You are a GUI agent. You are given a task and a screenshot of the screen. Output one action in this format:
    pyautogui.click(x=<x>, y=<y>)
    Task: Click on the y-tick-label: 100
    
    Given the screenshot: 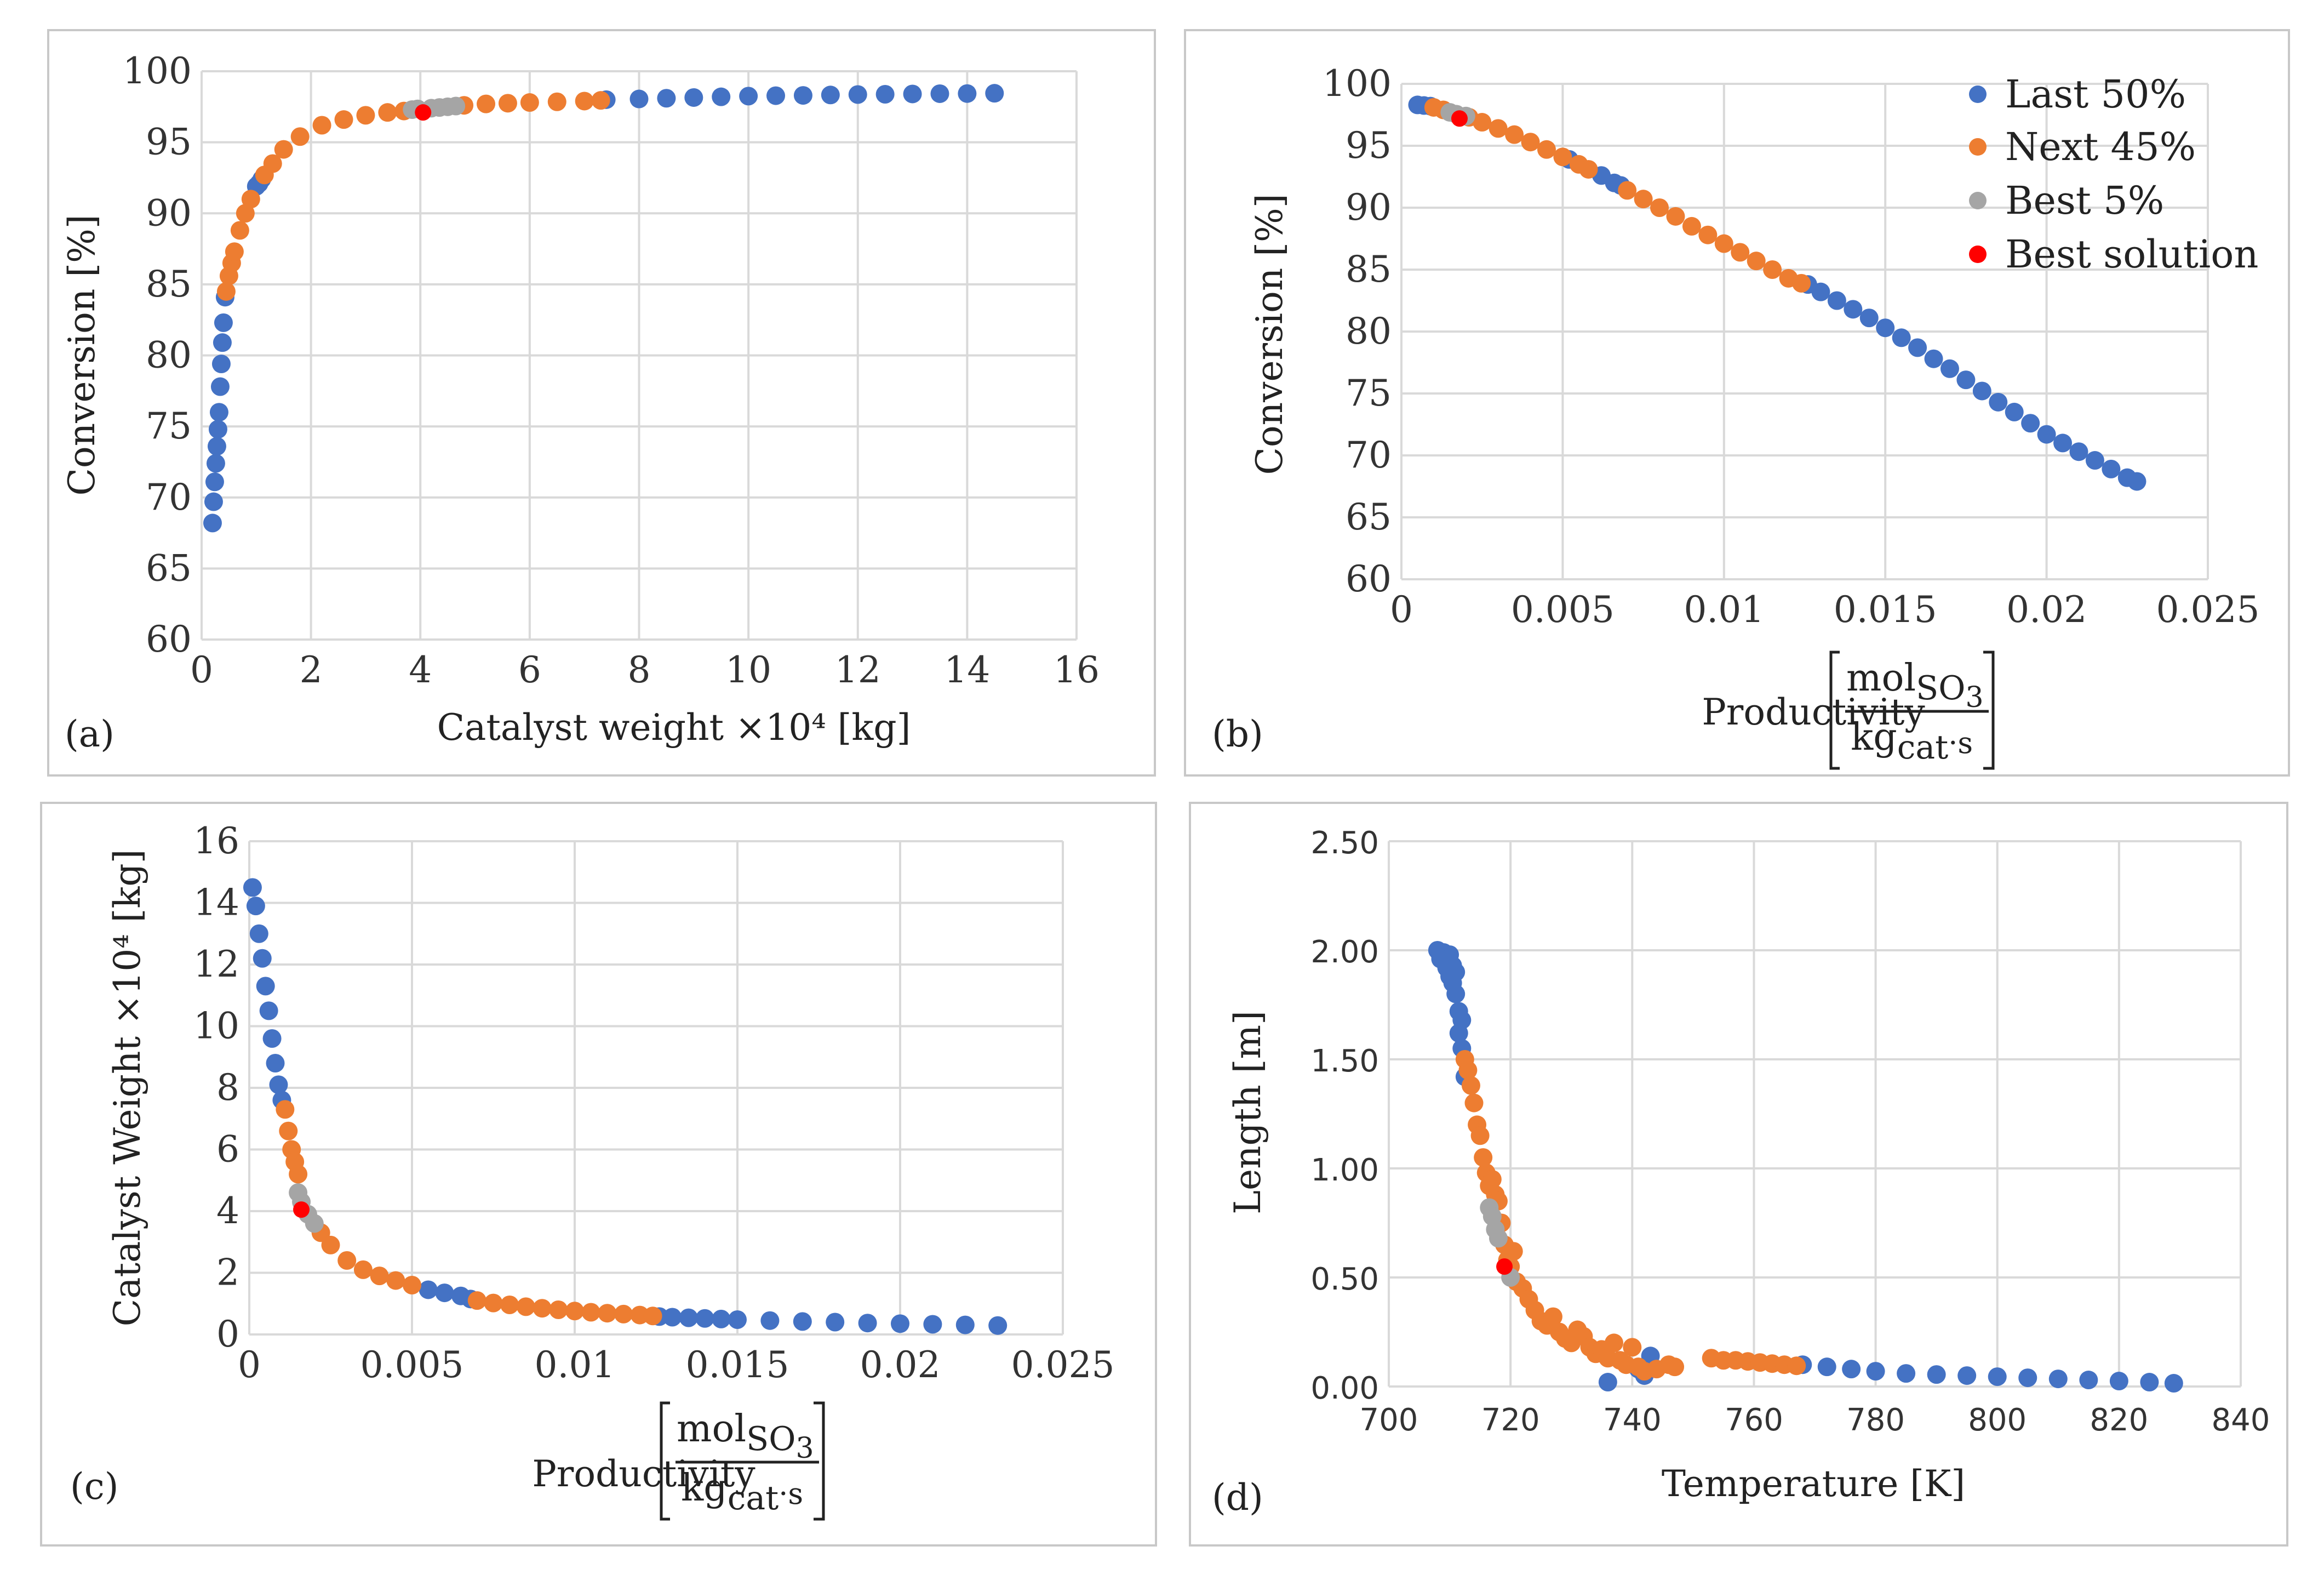 What is the action you would take?
    pyautogui.click(x=157, y=71)
    